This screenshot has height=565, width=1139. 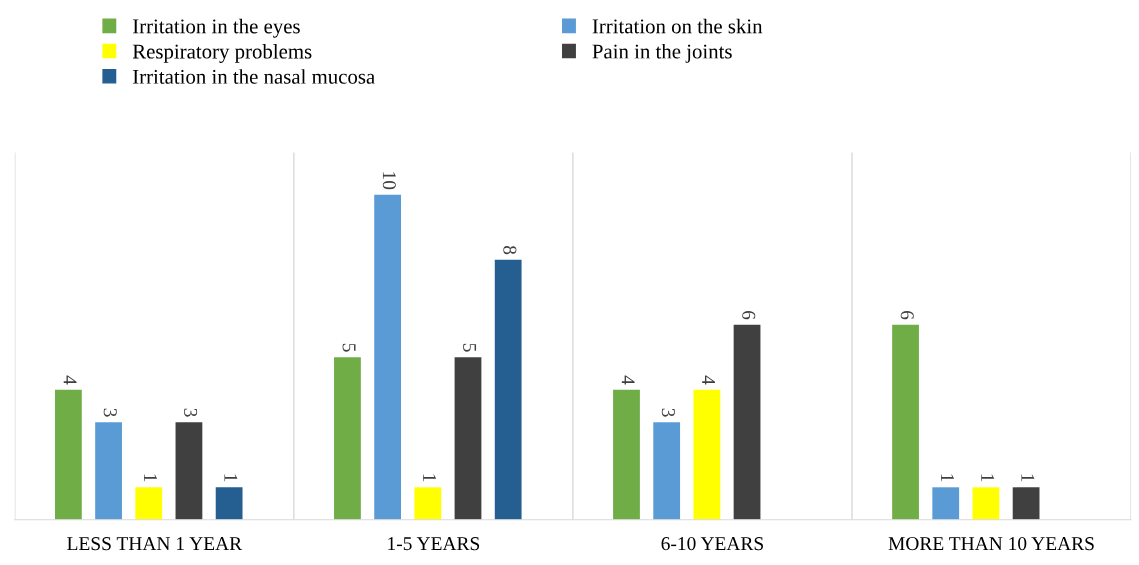 I want to click on legend-label: Respiratory problems, so click(x=222, y=53).